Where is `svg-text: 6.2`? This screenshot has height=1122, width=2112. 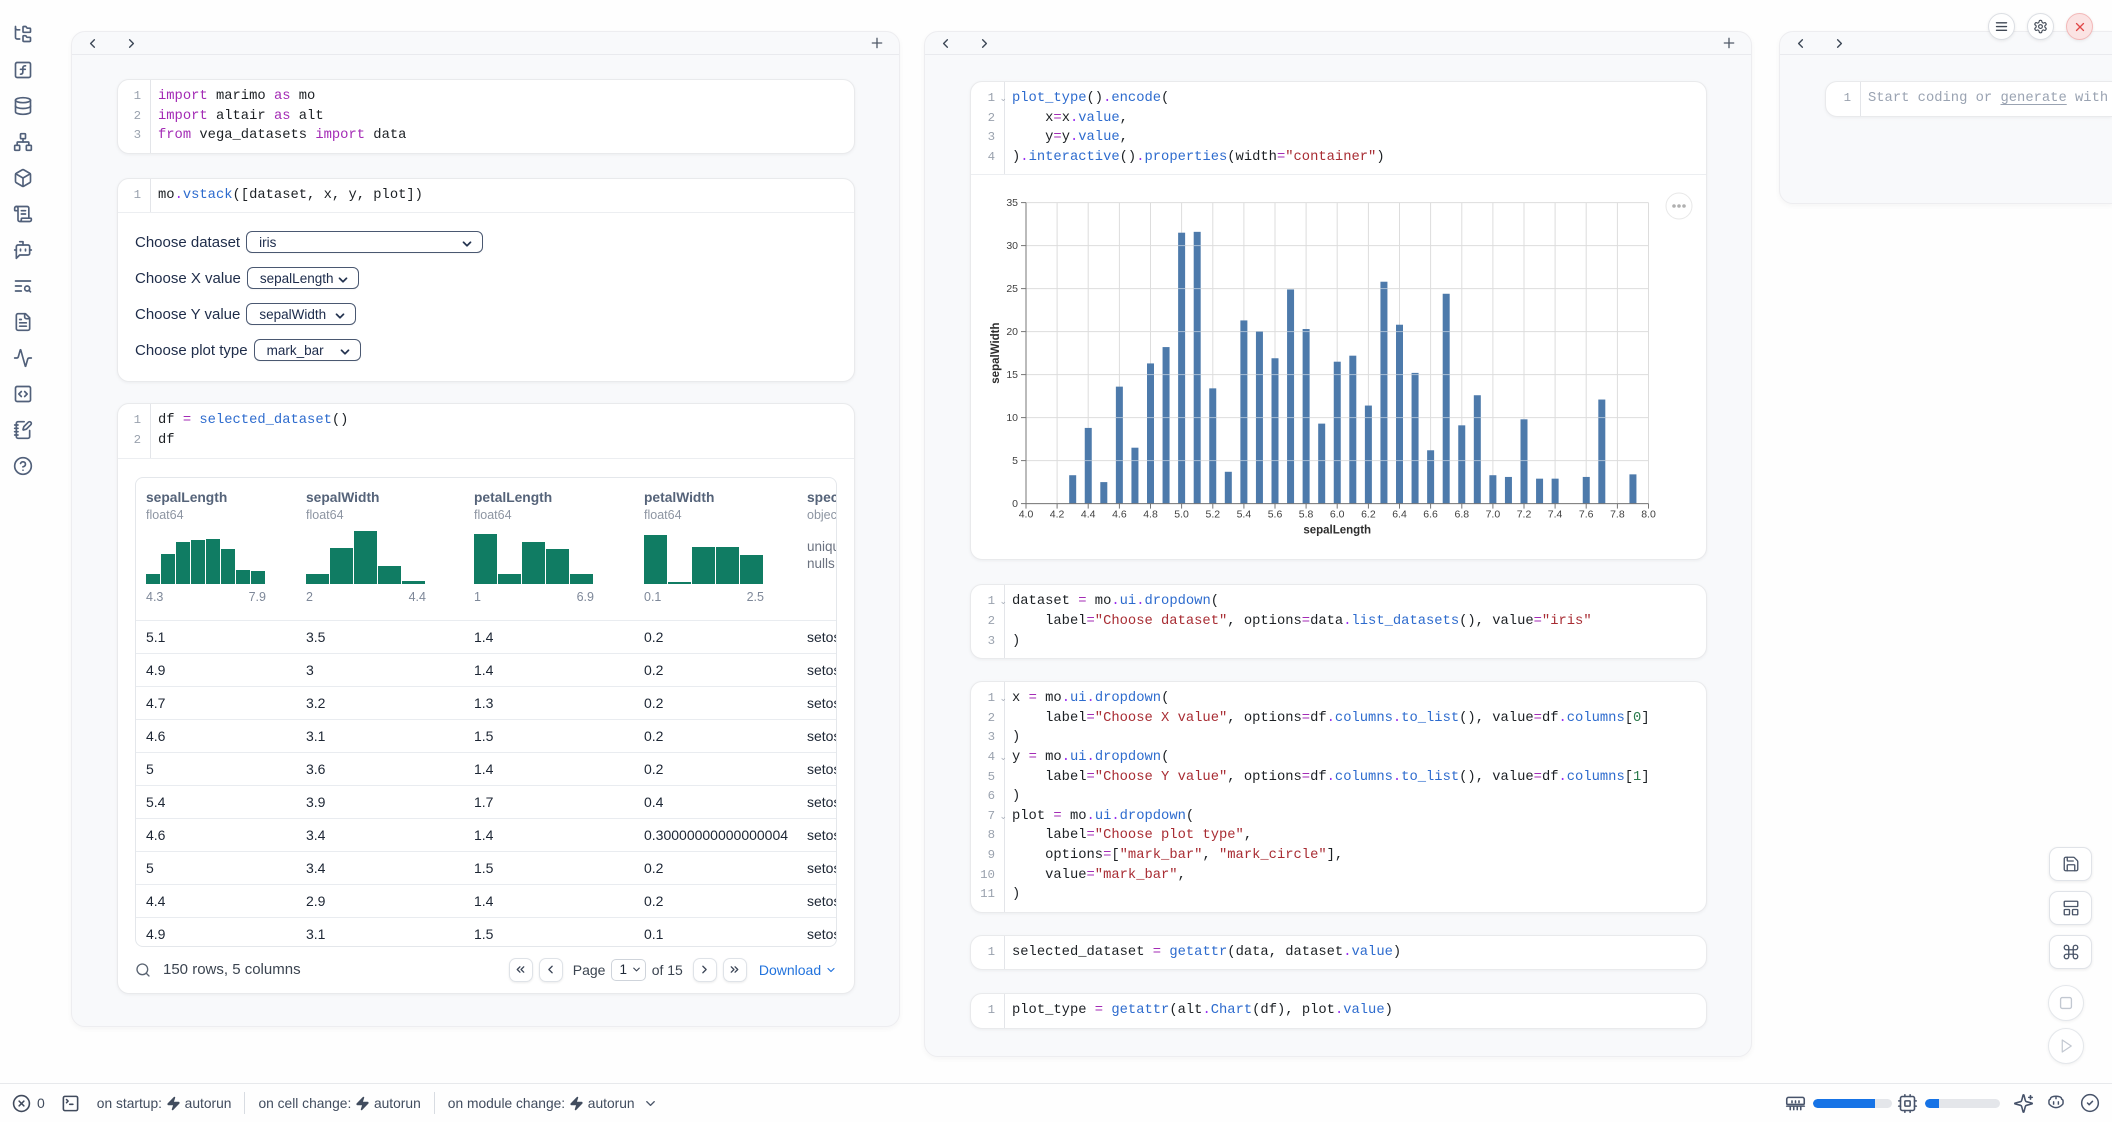 svg-text: 6.2 is located at coordinates (1368, 515).